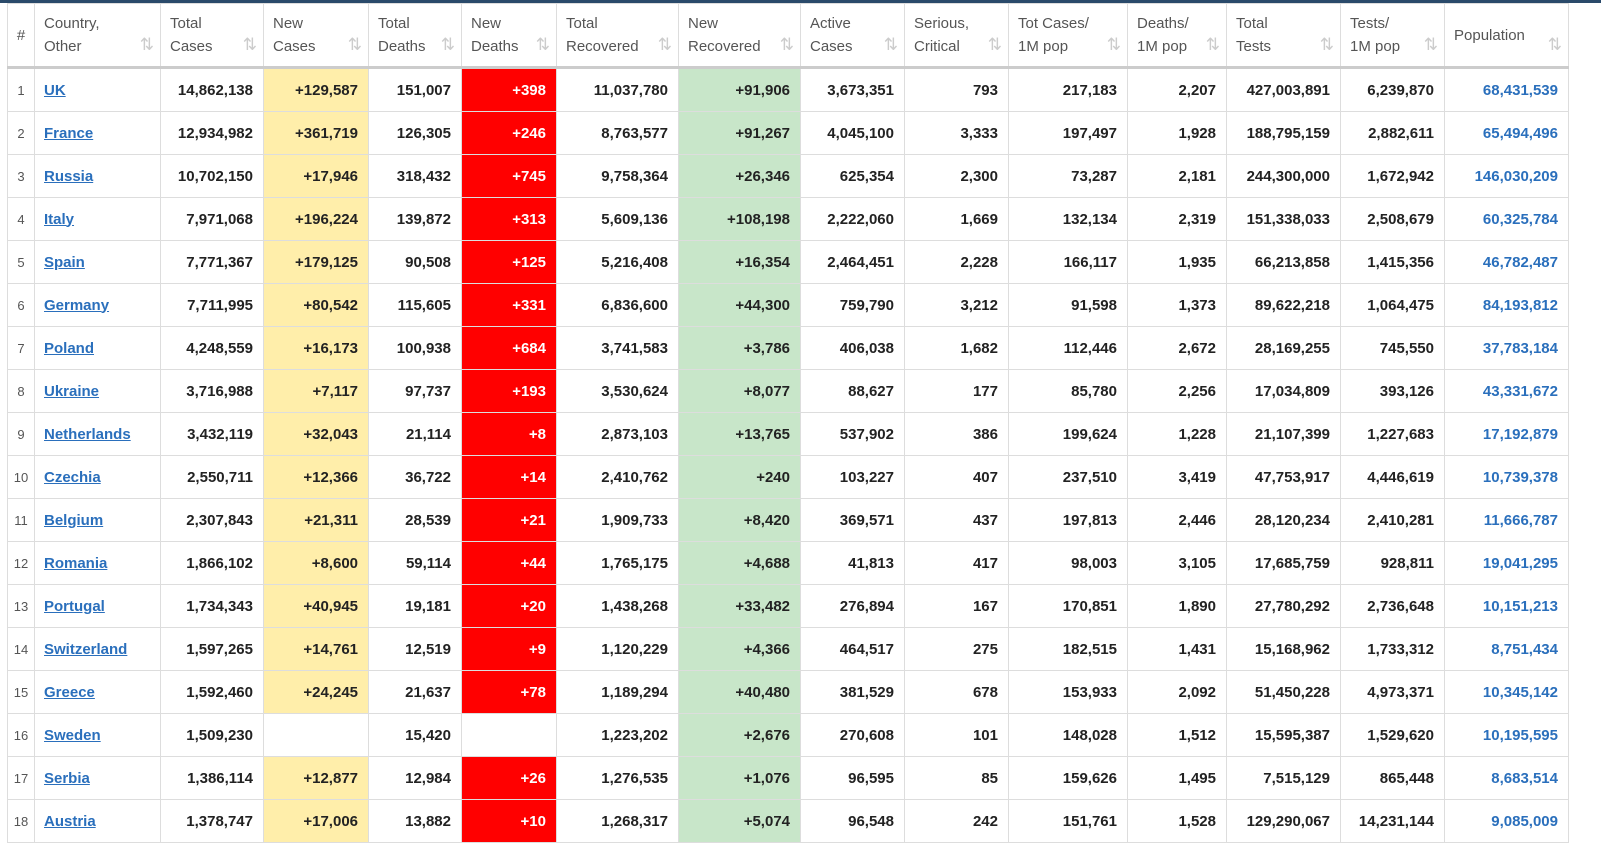 Image resolution: width=1601 pixels, height=856 pixels. Describe the element at coordinates (316, 305) in the screenshot. I see `cell: +80,542` at that location.